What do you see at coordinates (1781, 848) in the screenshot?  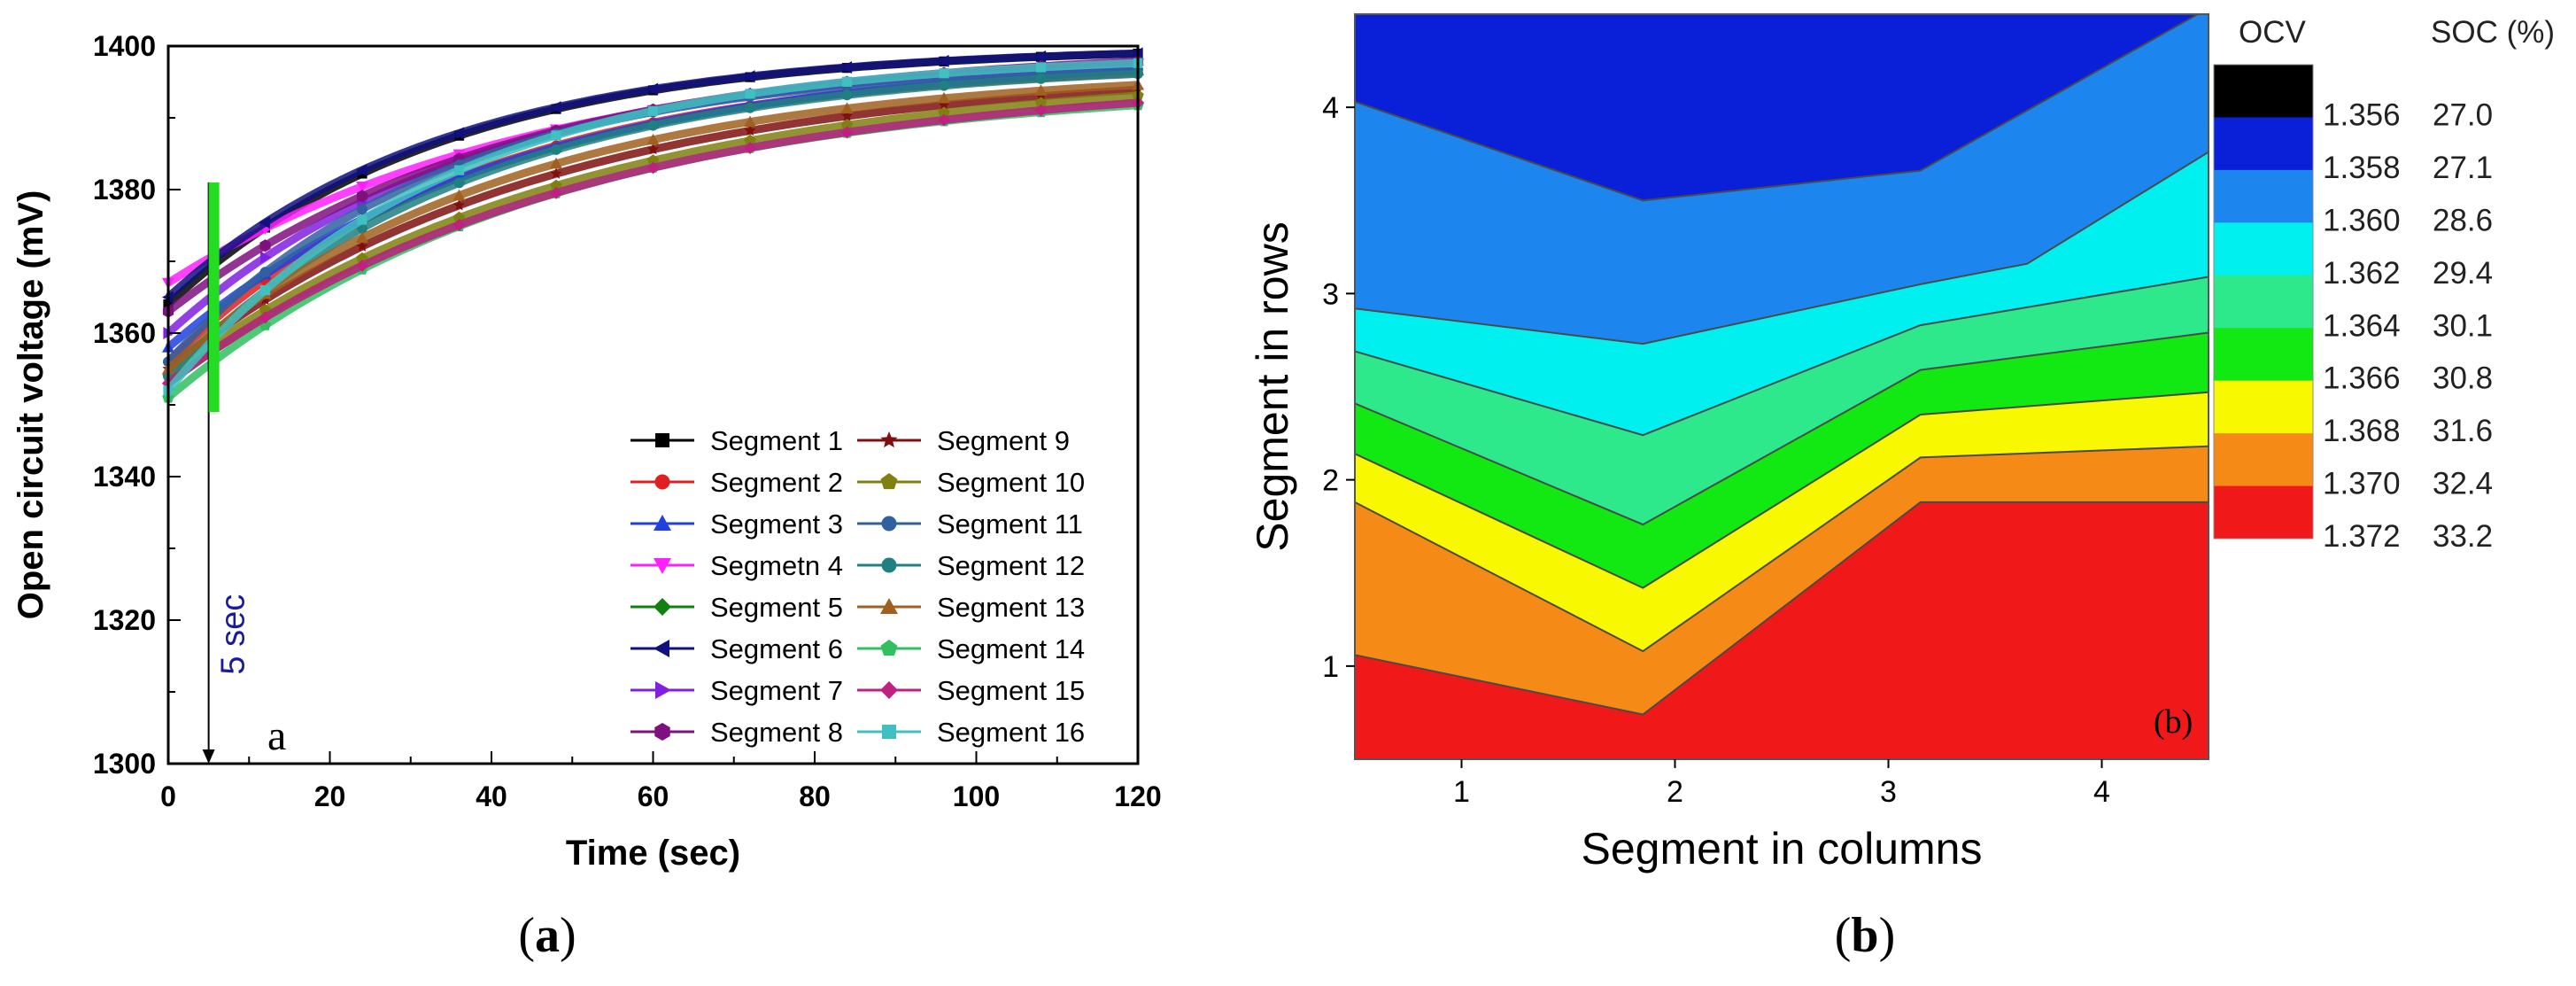 I see `panel-b-x-axis-label: Segment in columns` at bounding box center [1781, 848].